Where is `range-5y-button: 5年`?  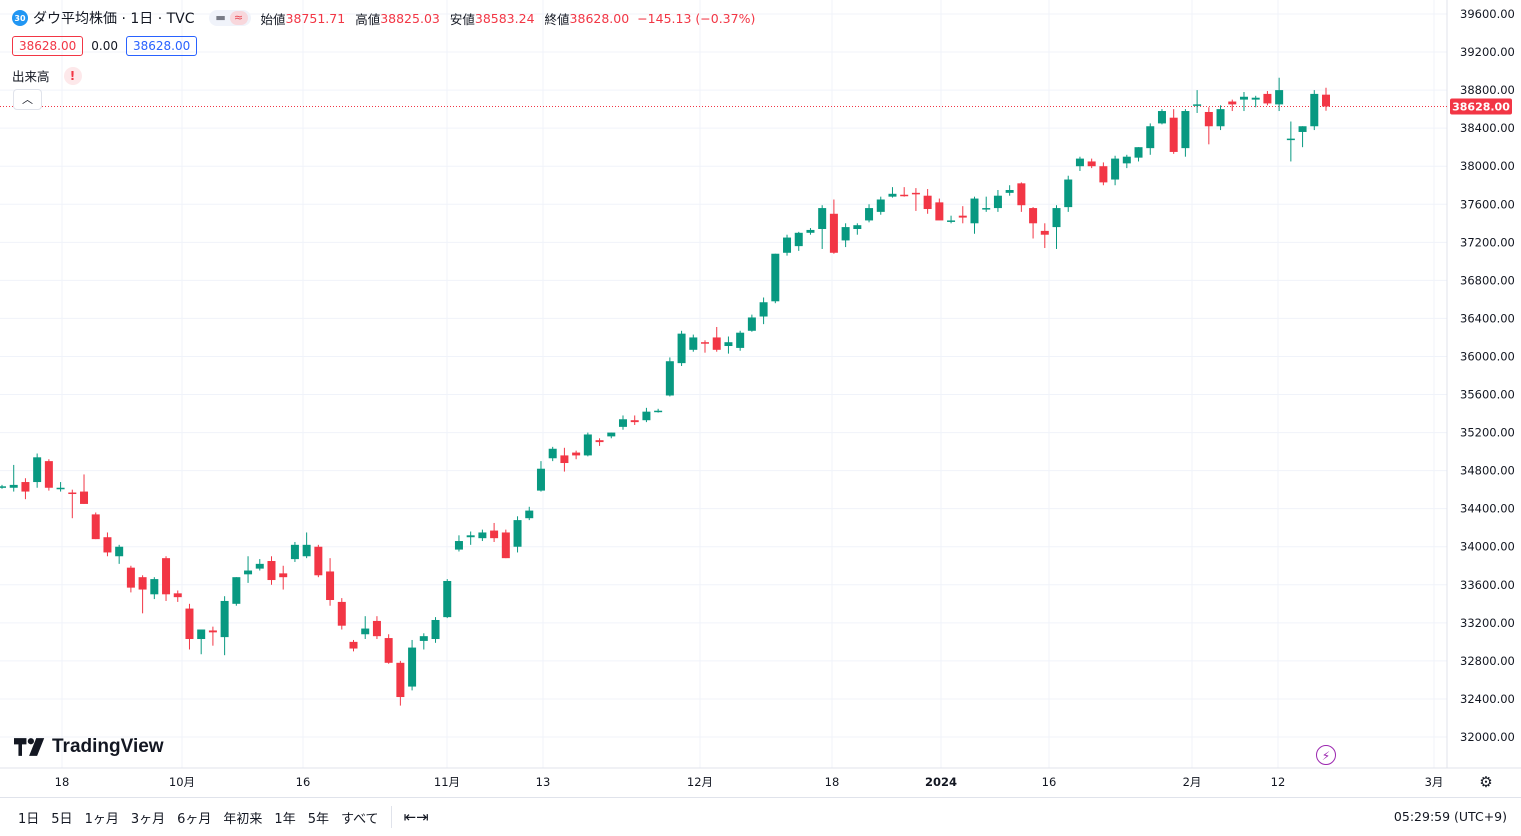 range-5y-button: 5年 is located at coordinates (318, 819).